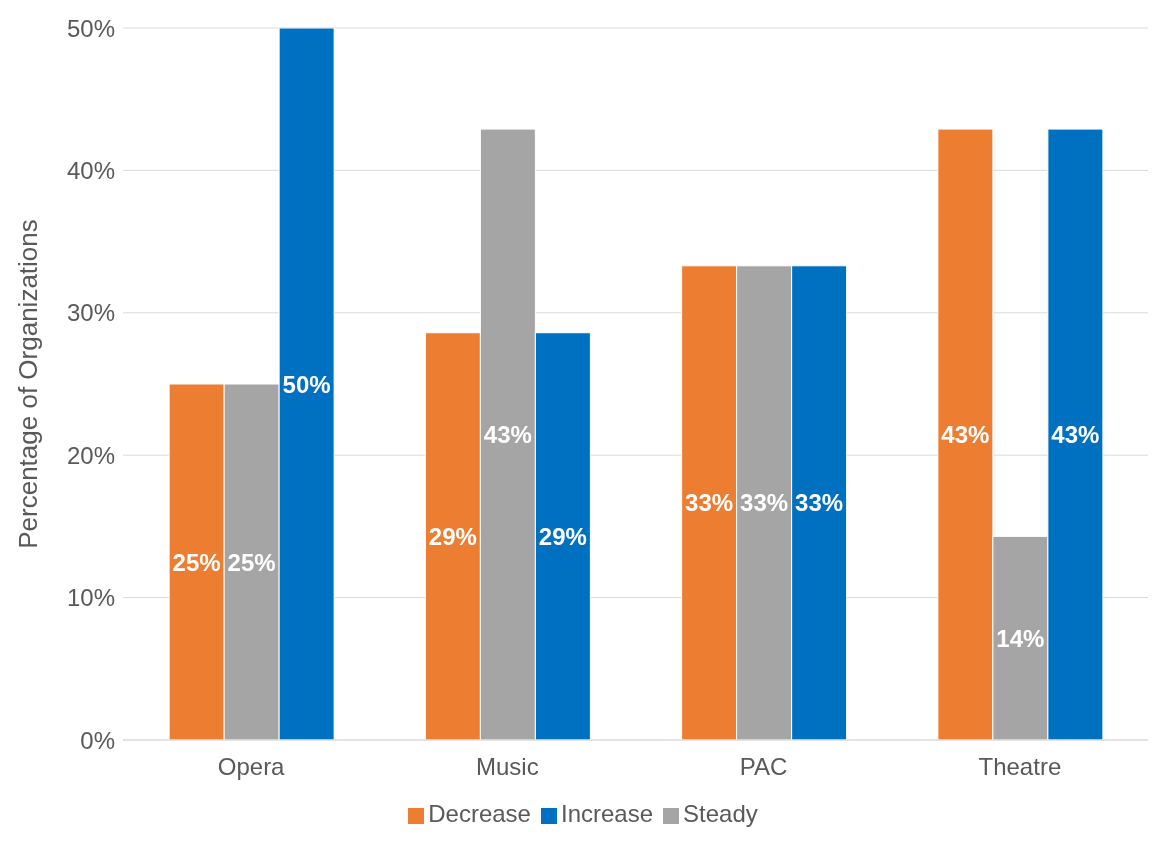 The width and height of the screenshot is (1169, 846). I want to click on y-tick-label: 20%, so click(90, 455).